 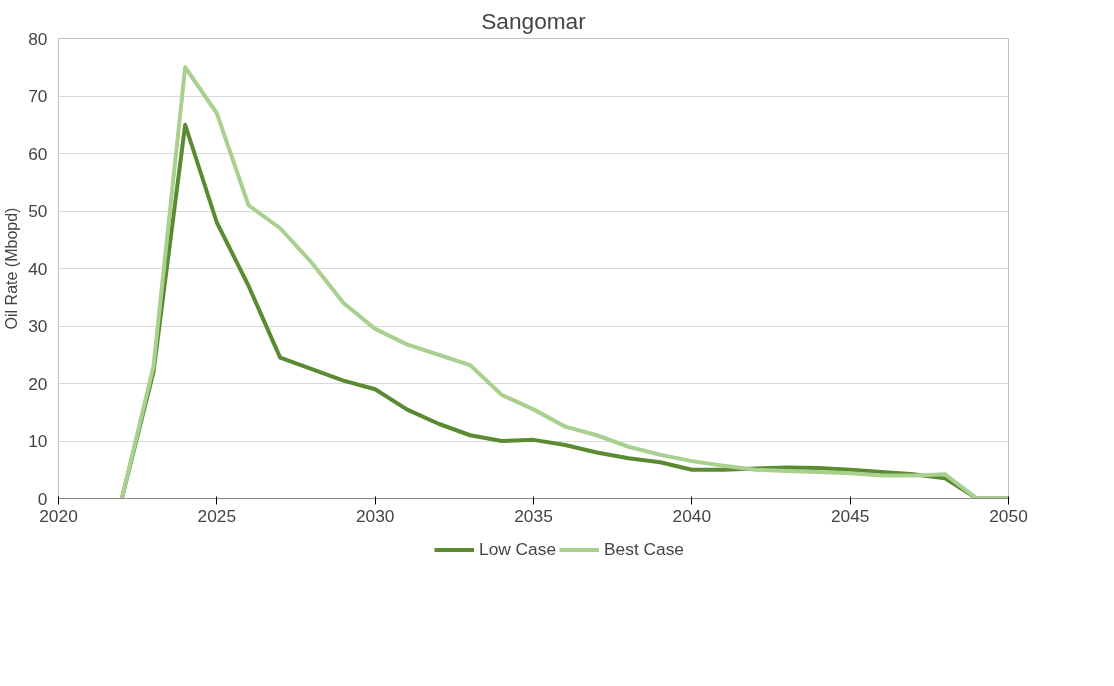 What do you see at coordinates (1008, 515) in the screenshot?
I see `x-tick-label: 2050` at bounding box center [1008, 515].